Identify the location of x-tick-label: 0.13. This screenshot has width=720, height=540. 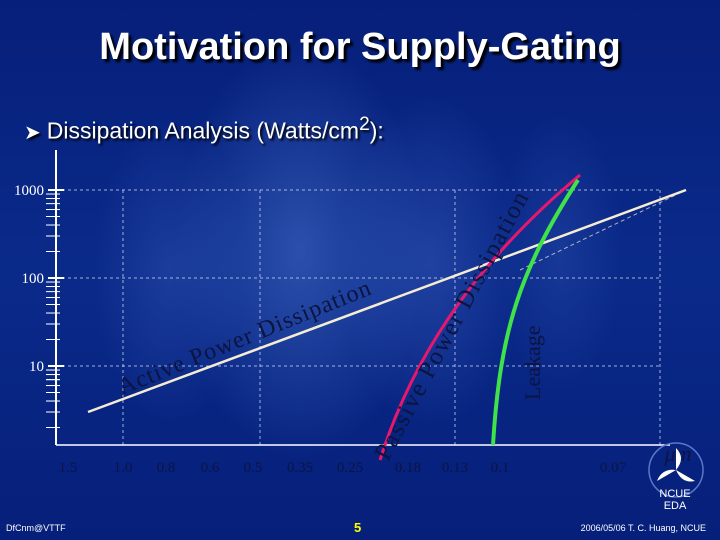
(455, 468).